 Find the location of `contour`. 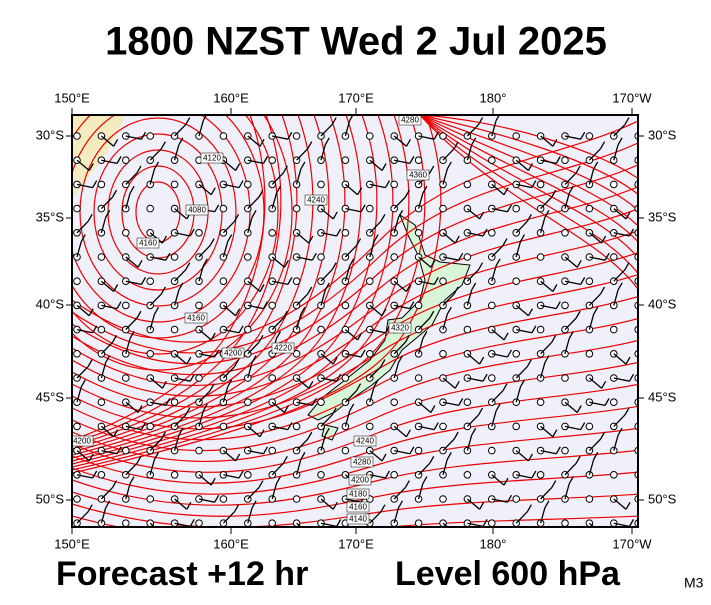

contour is located at coordinates (355, 494).